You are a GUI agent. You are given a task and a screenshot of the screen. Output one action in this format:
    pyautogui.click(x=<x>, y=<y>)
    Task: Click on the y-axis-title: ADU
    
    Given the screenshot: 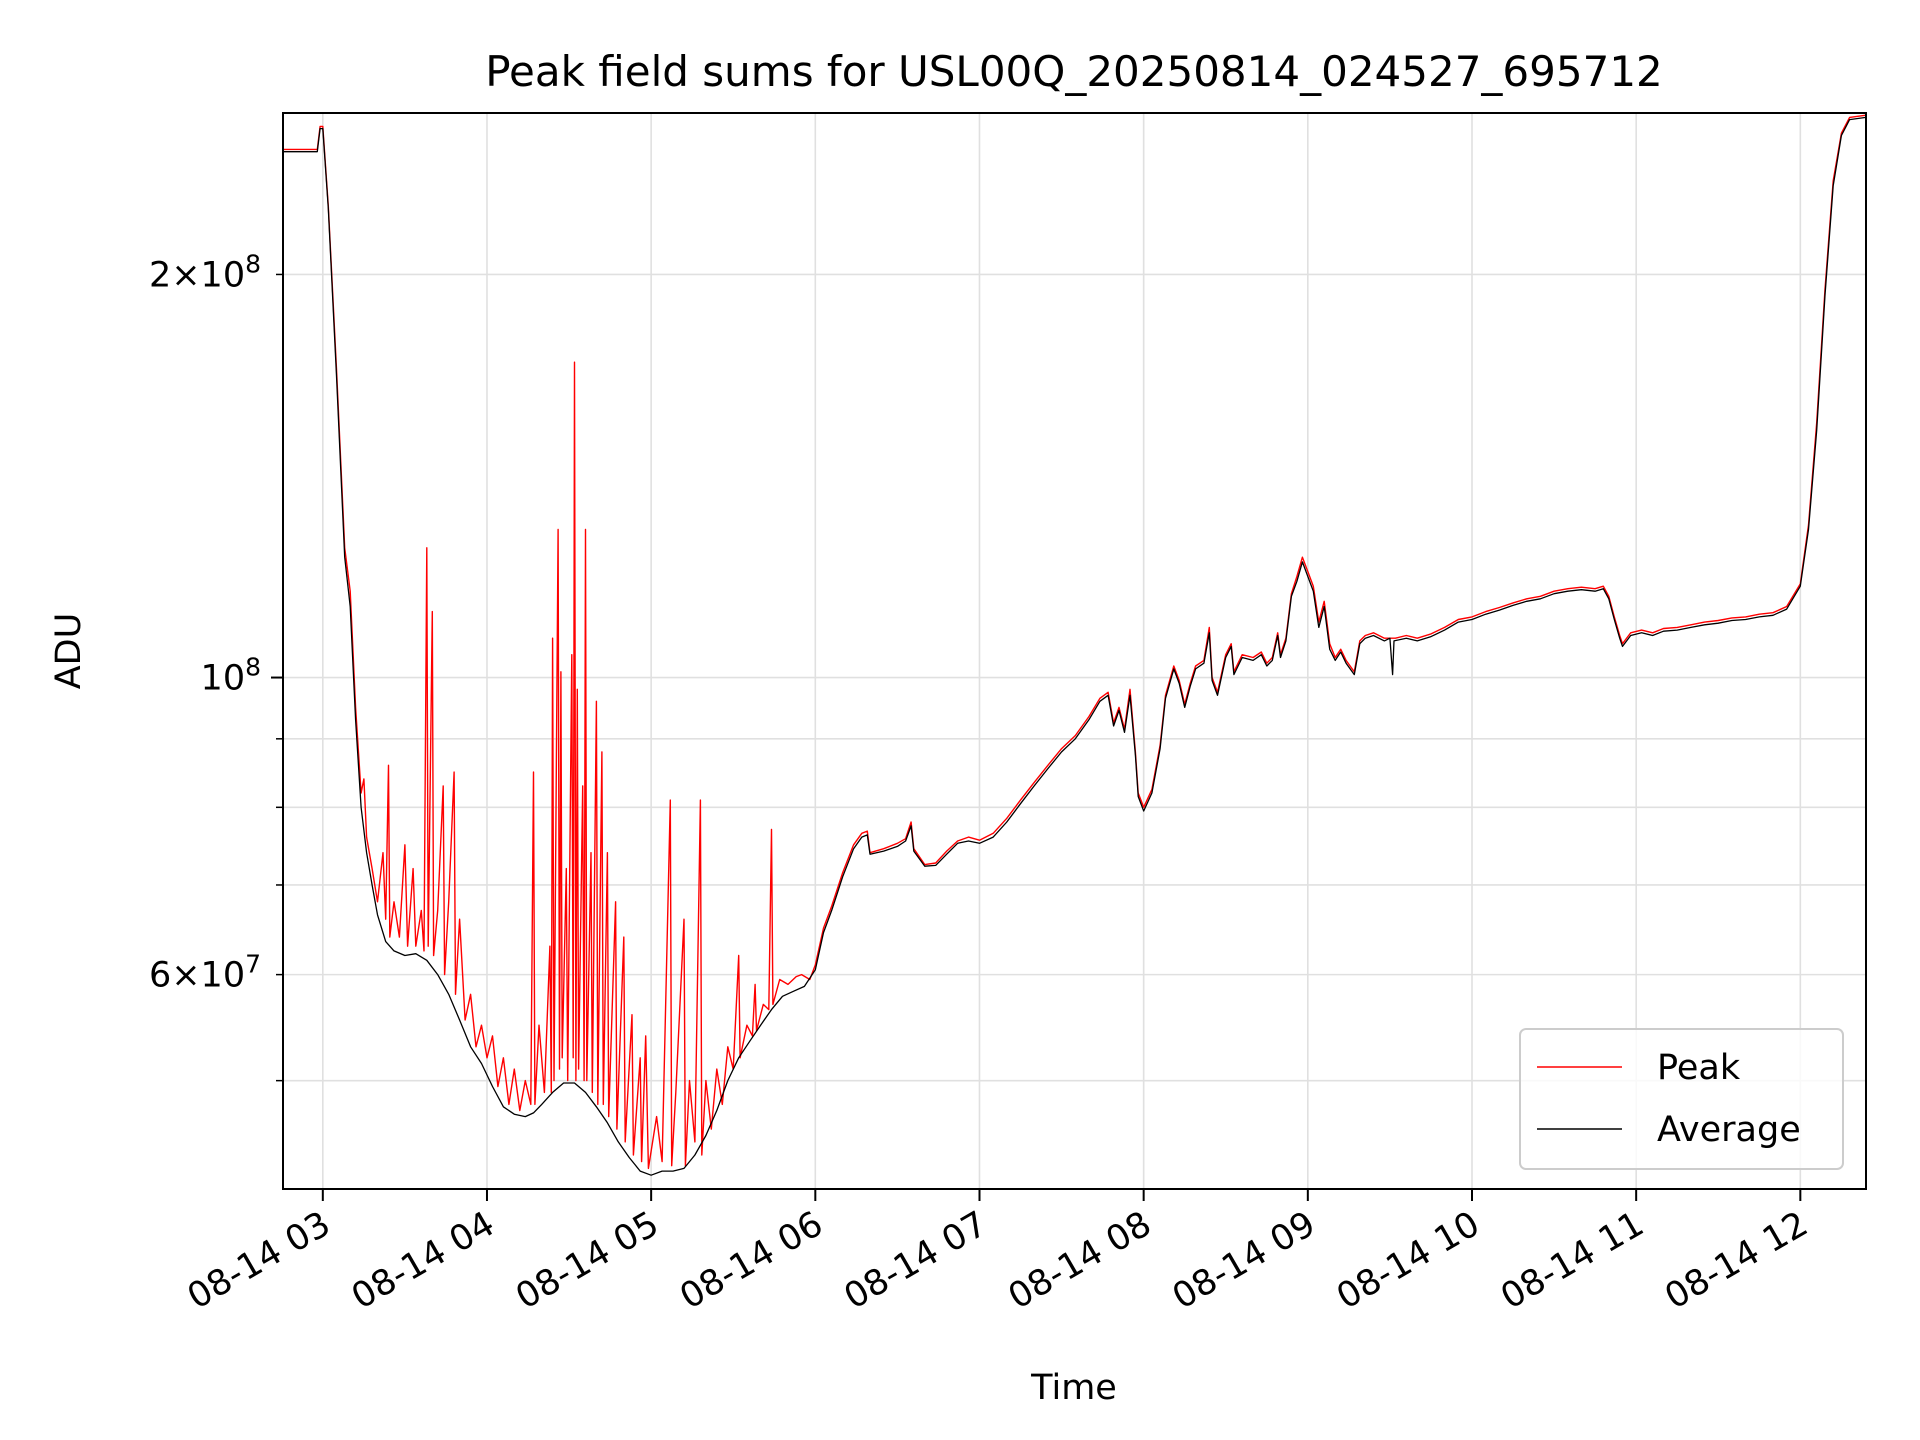 What is the action you would take?
    pyautogui.click(x=69, y=651)
    